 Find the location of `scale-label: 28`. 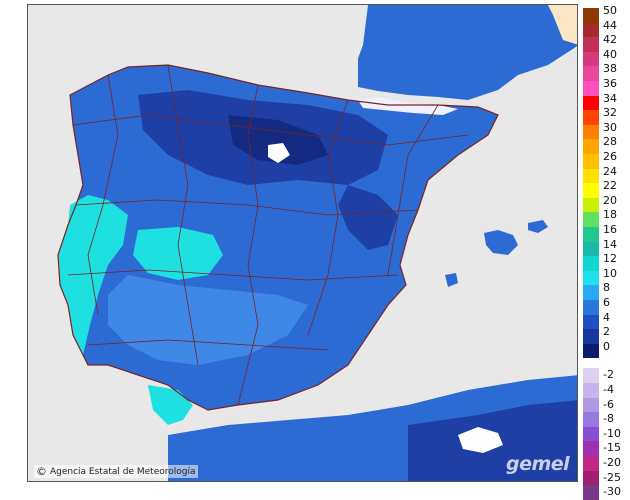

scale-label: 28 is located at coordinates (610, 142).